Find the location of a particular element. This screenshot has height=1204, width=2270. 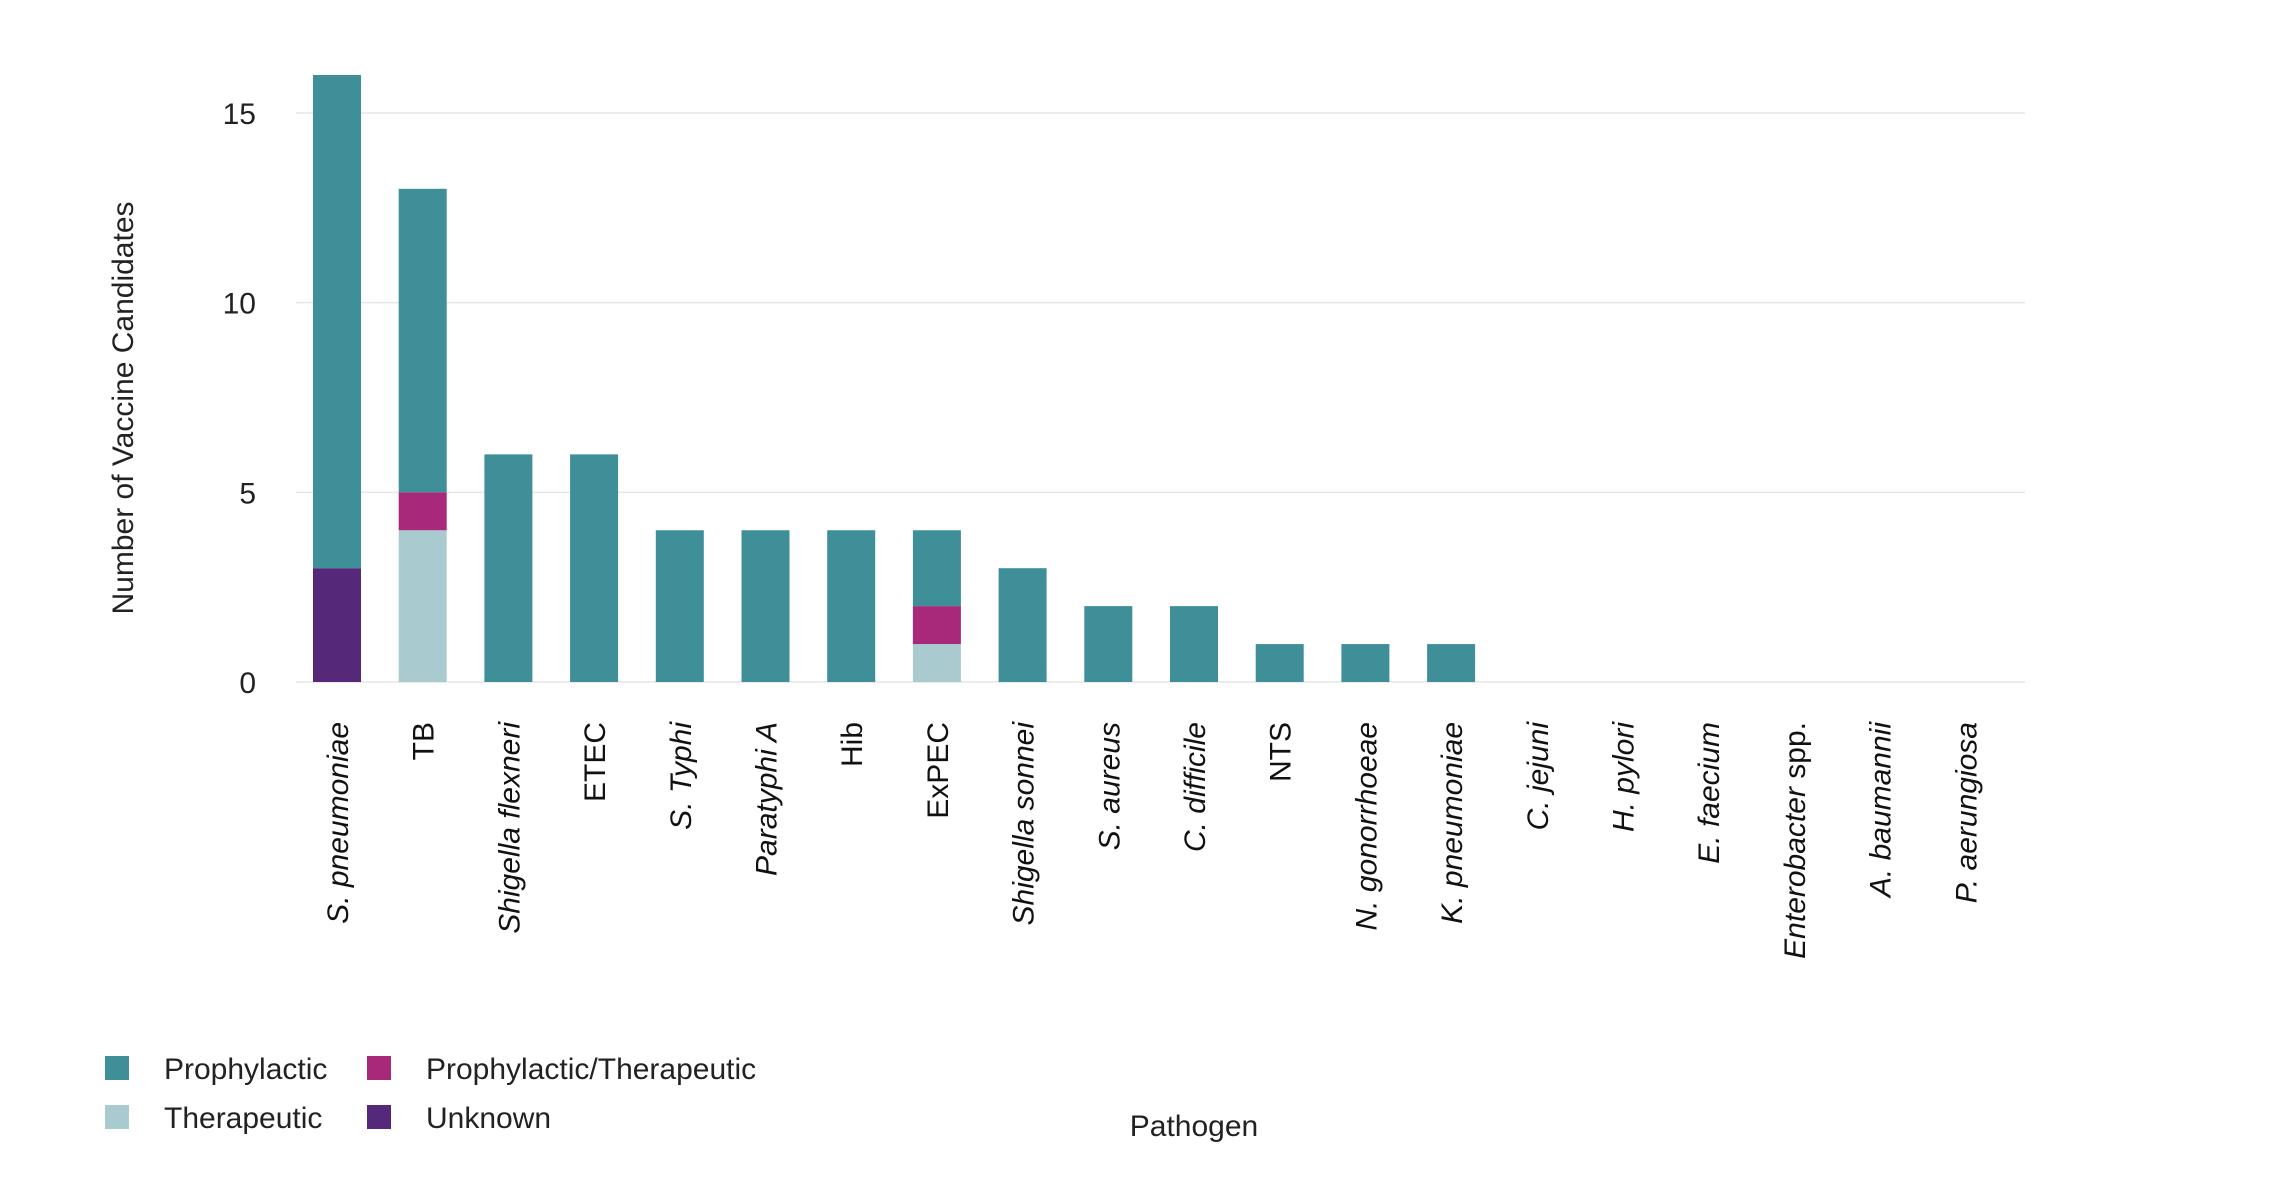

category-plain-part: NTS is located at coordinates (1281, 752).